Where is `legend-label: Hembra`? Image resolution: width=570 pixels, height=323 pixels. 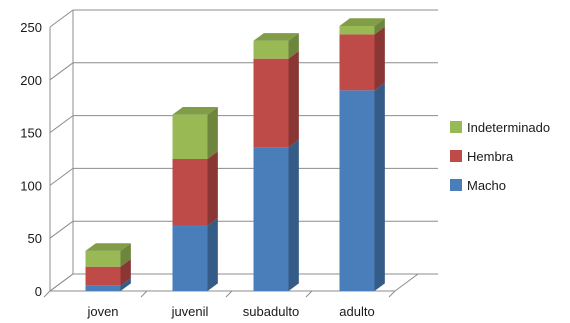
legend-label: Hembra is located at coordinates (490, 156).